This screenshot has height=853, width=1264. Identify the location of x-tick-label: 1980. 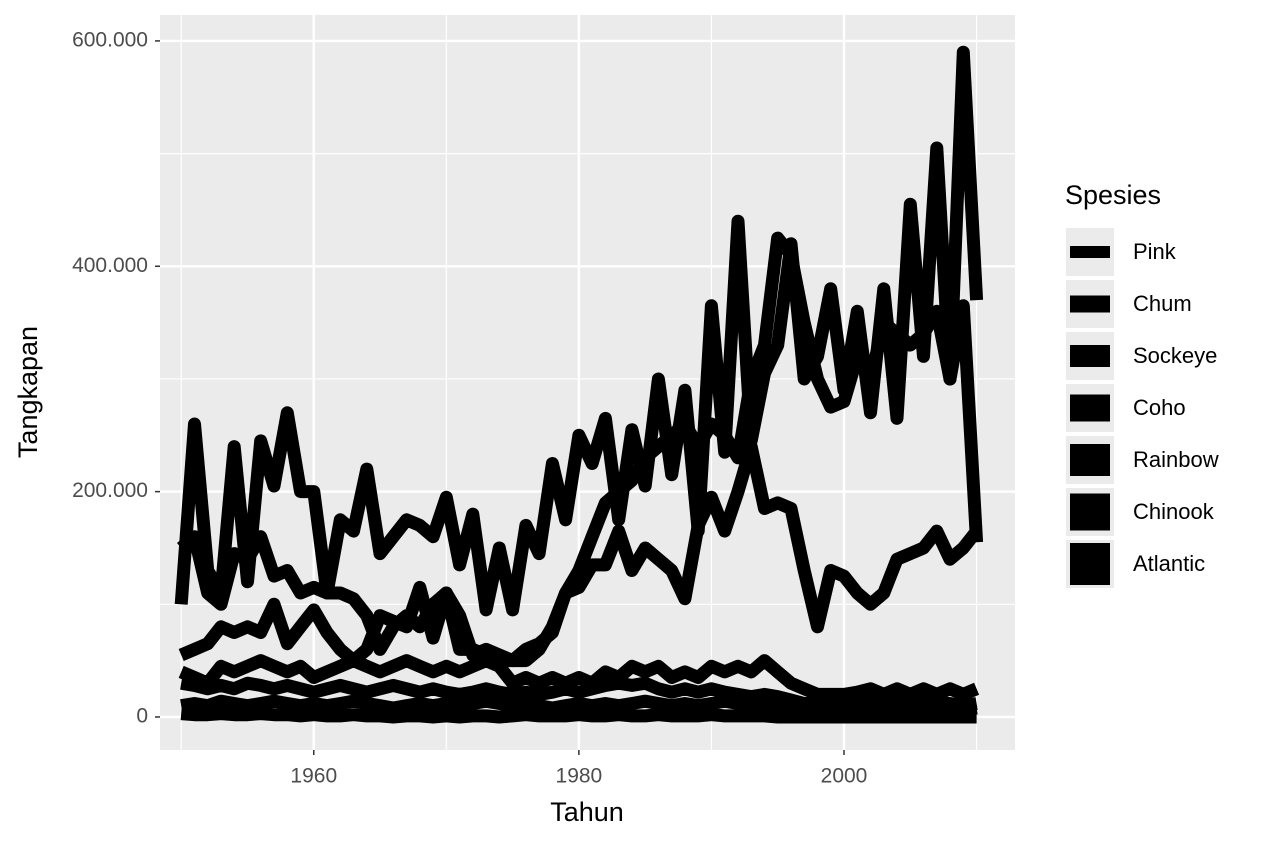
(579, 776).